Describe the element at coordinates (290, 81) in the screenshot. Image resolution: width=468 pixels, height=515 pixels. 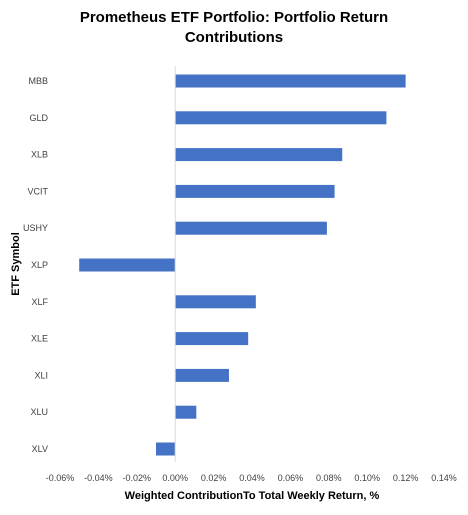
I see `bar-mbb` at that location.